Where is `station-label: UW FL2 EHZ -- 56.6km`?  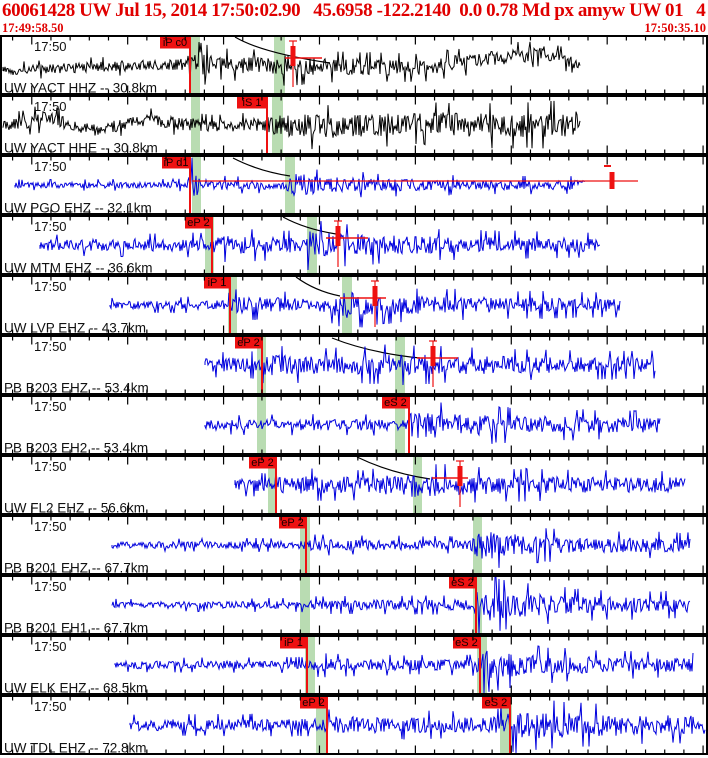
station-label: UW FL2 EHZ -- 56.6km is located at coordinates (74, 508).